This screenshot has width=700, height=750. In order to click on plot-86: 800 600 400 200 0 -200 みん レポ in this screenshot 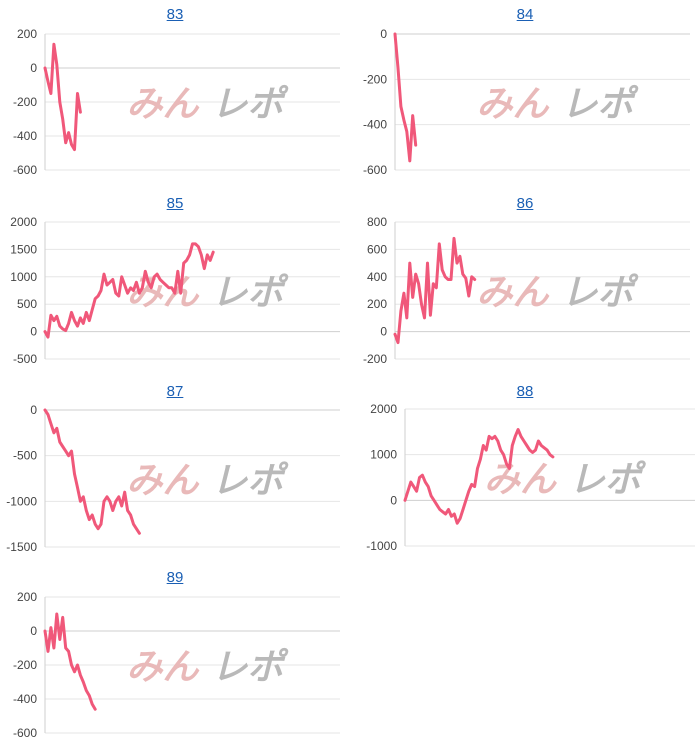, I will do `click(526, 290)`.